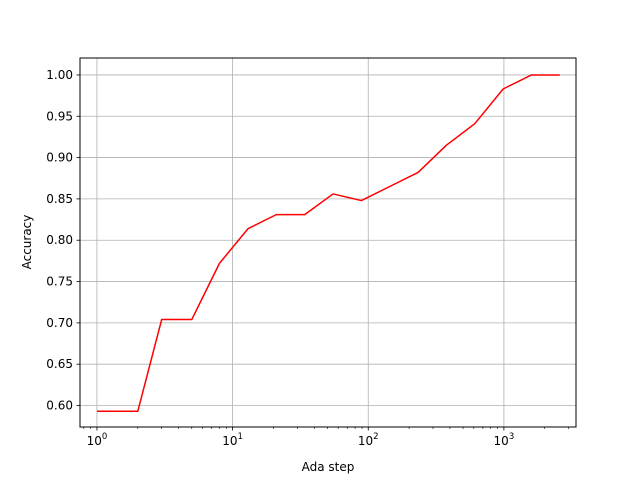 The height and width of the screenshot is (480, 640). I want to click on y-tick-label: 0.90, so click(59, 158).